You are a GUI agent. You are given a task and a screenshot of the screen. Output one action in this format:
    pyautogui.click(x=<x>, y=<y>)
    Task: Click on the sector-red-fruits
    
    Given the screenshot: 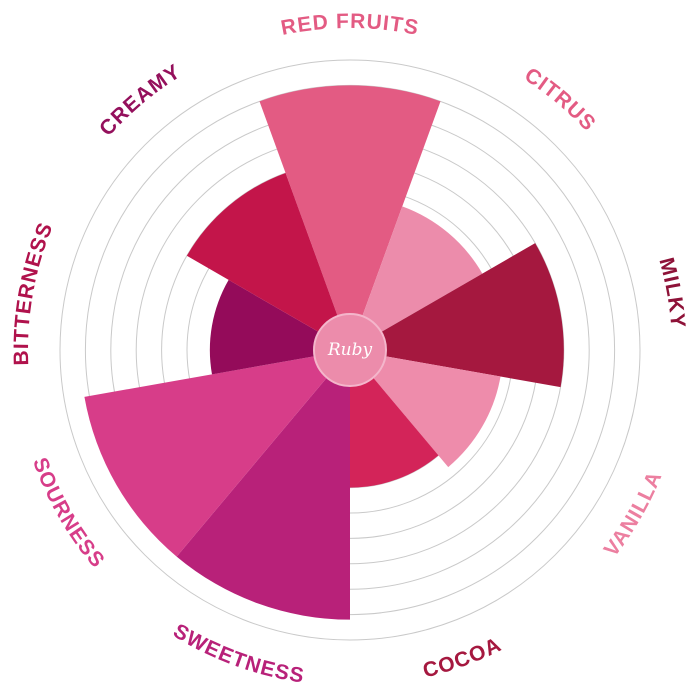 What is the action you would take?
    pyautogui.click(x=350, y=218)
    